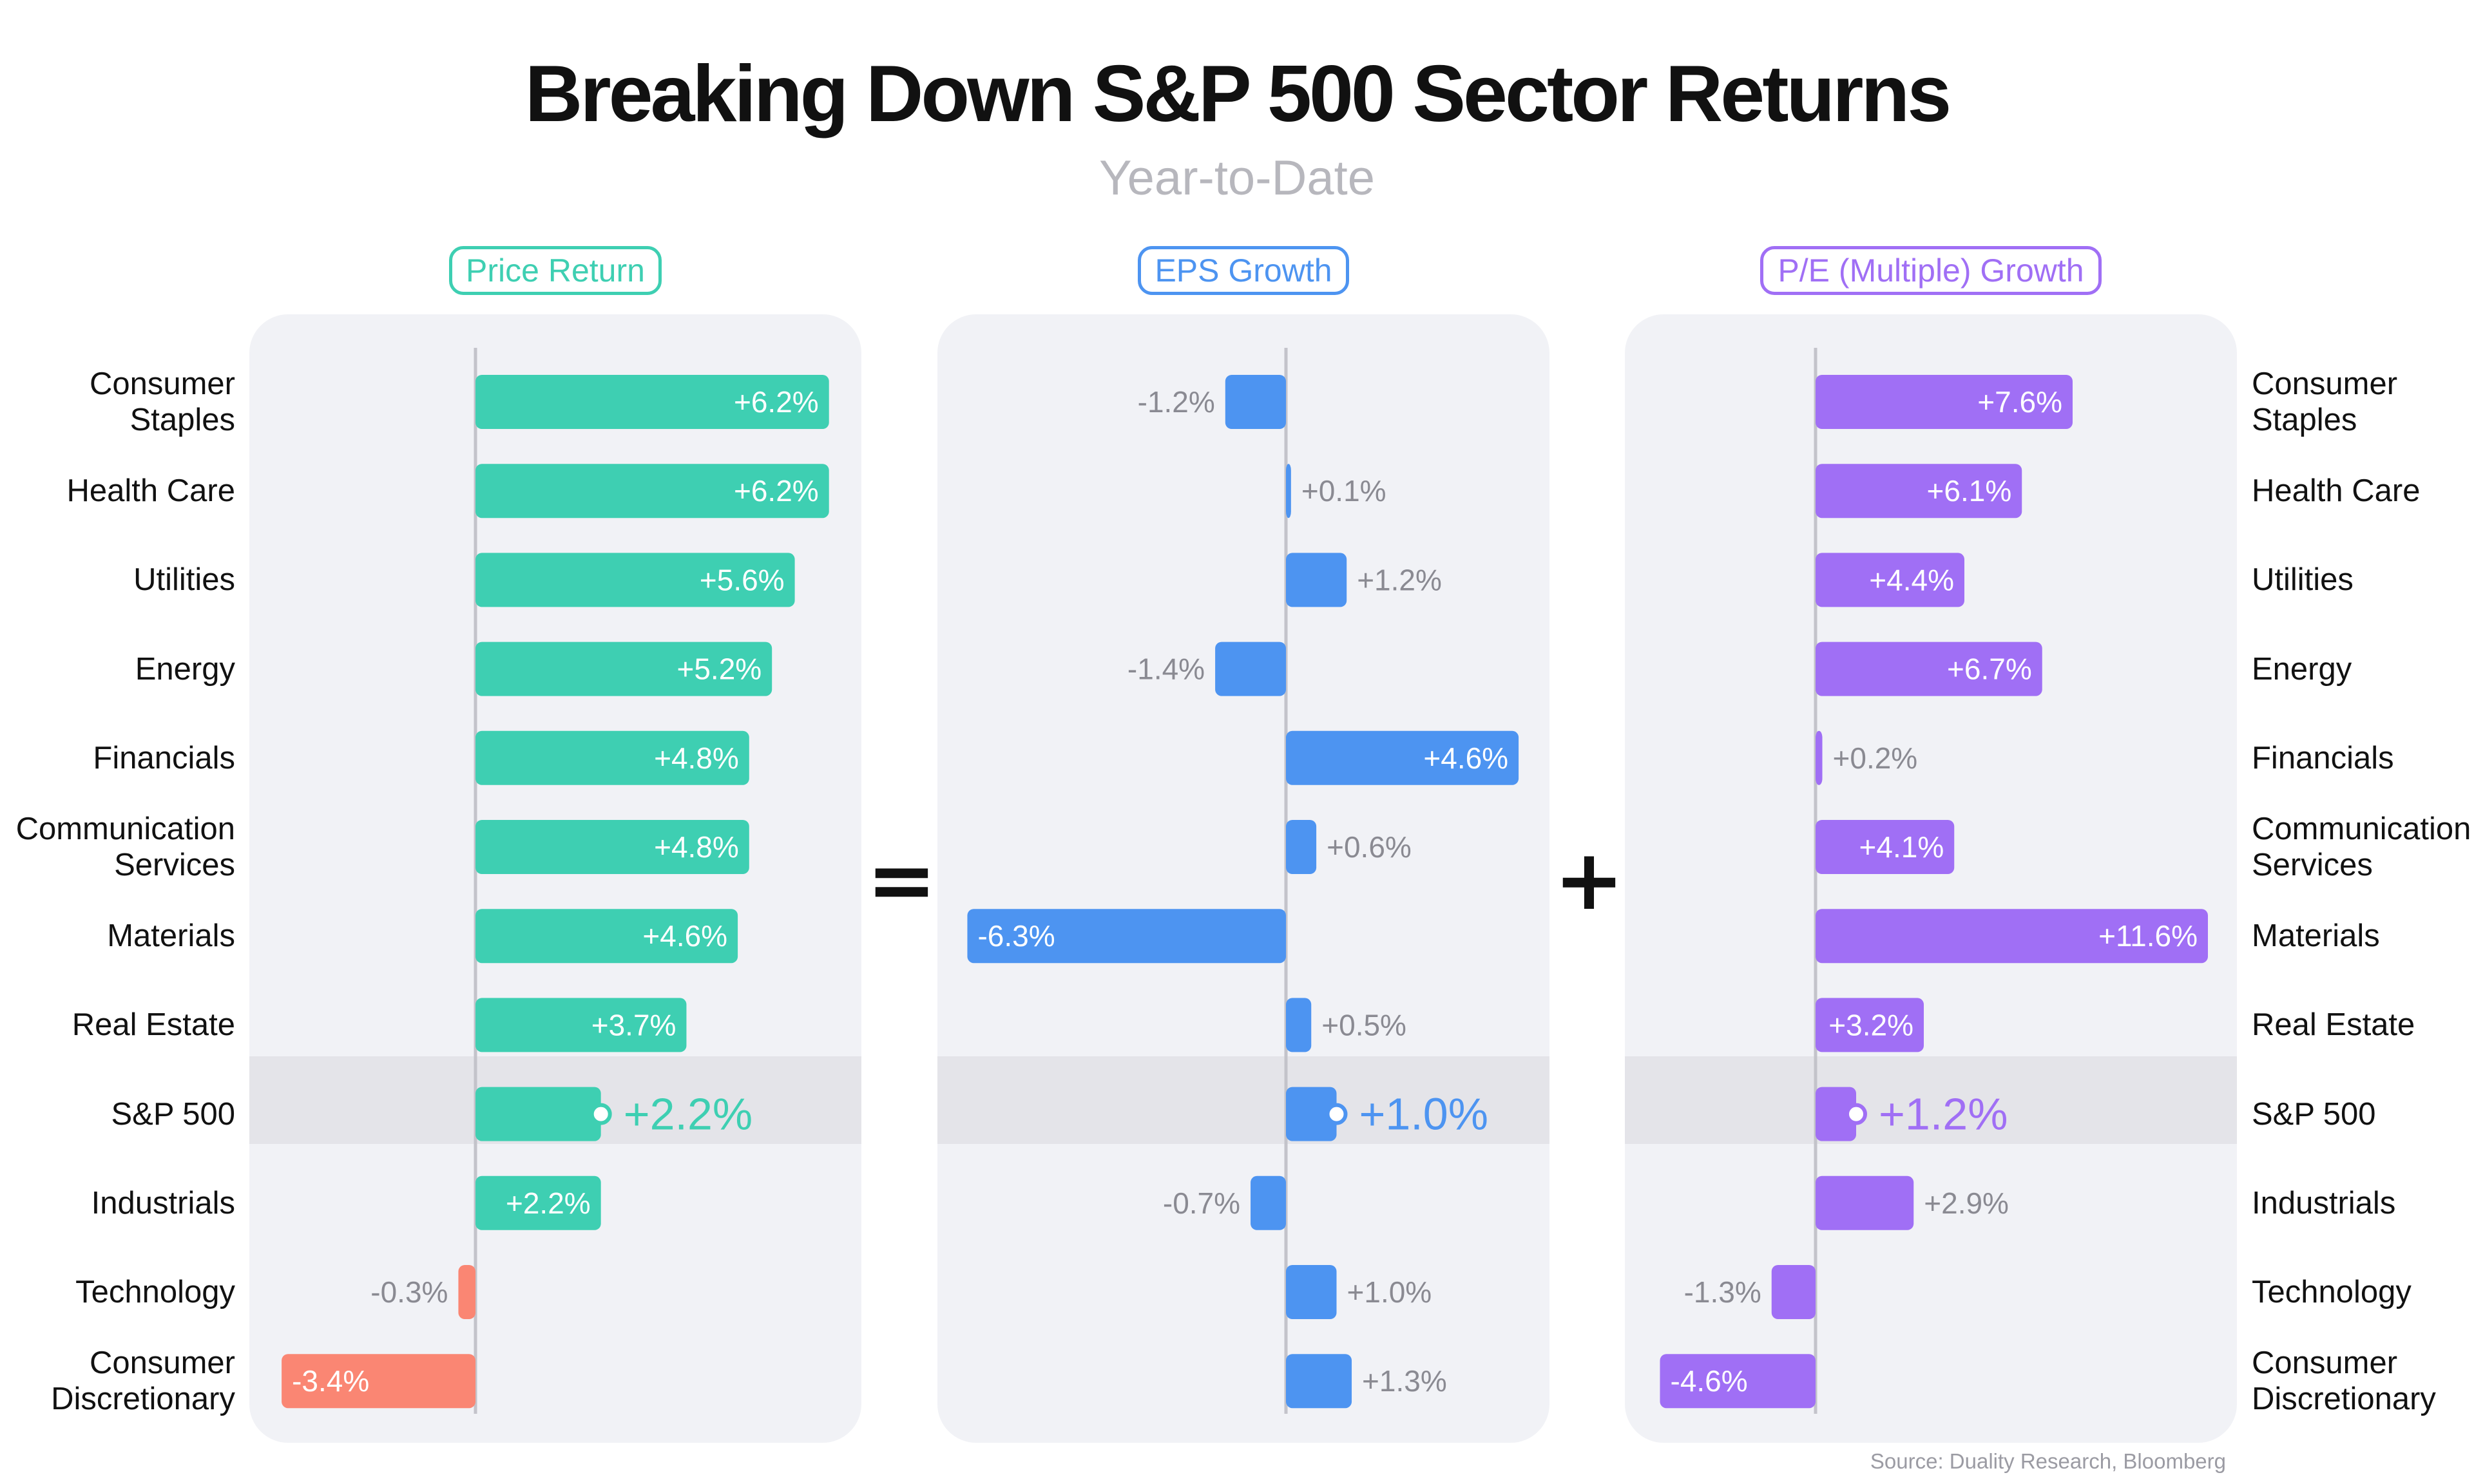 This screenshot has width=2474, height=1484. What do you see at coordinates (1931, 270) in the screenshot?
I see `pe-growth-header: P/E (Multiple) Growth` at bounding box center [1931, 270].